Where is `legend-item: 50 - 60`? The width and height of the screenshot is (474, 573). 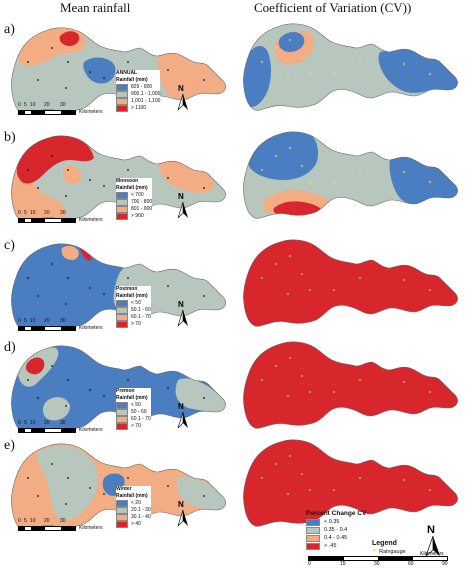 legend-item: 50 - 60 is located at coordinates (133, 412).